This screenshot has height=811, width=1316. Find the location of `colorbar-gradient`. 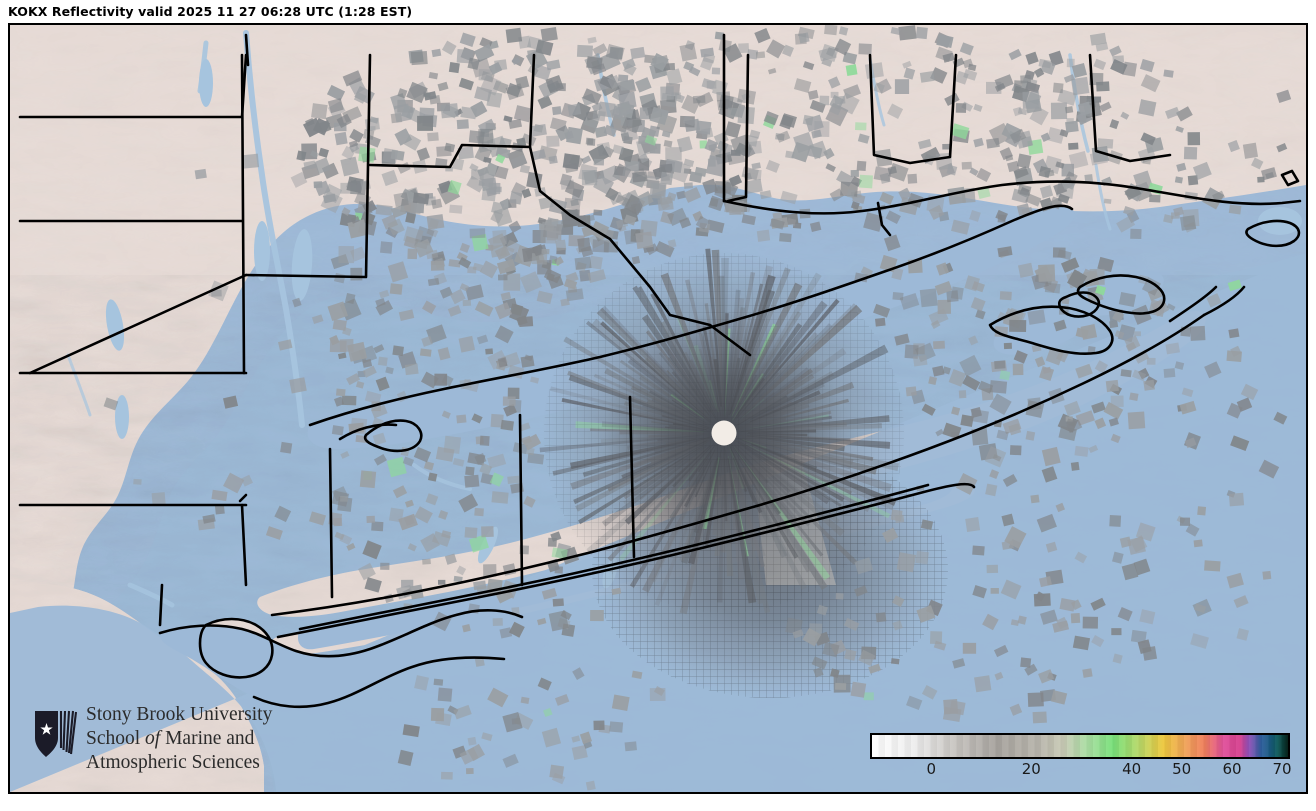

colorbar-gradient is located at coordinates (1080, 746).